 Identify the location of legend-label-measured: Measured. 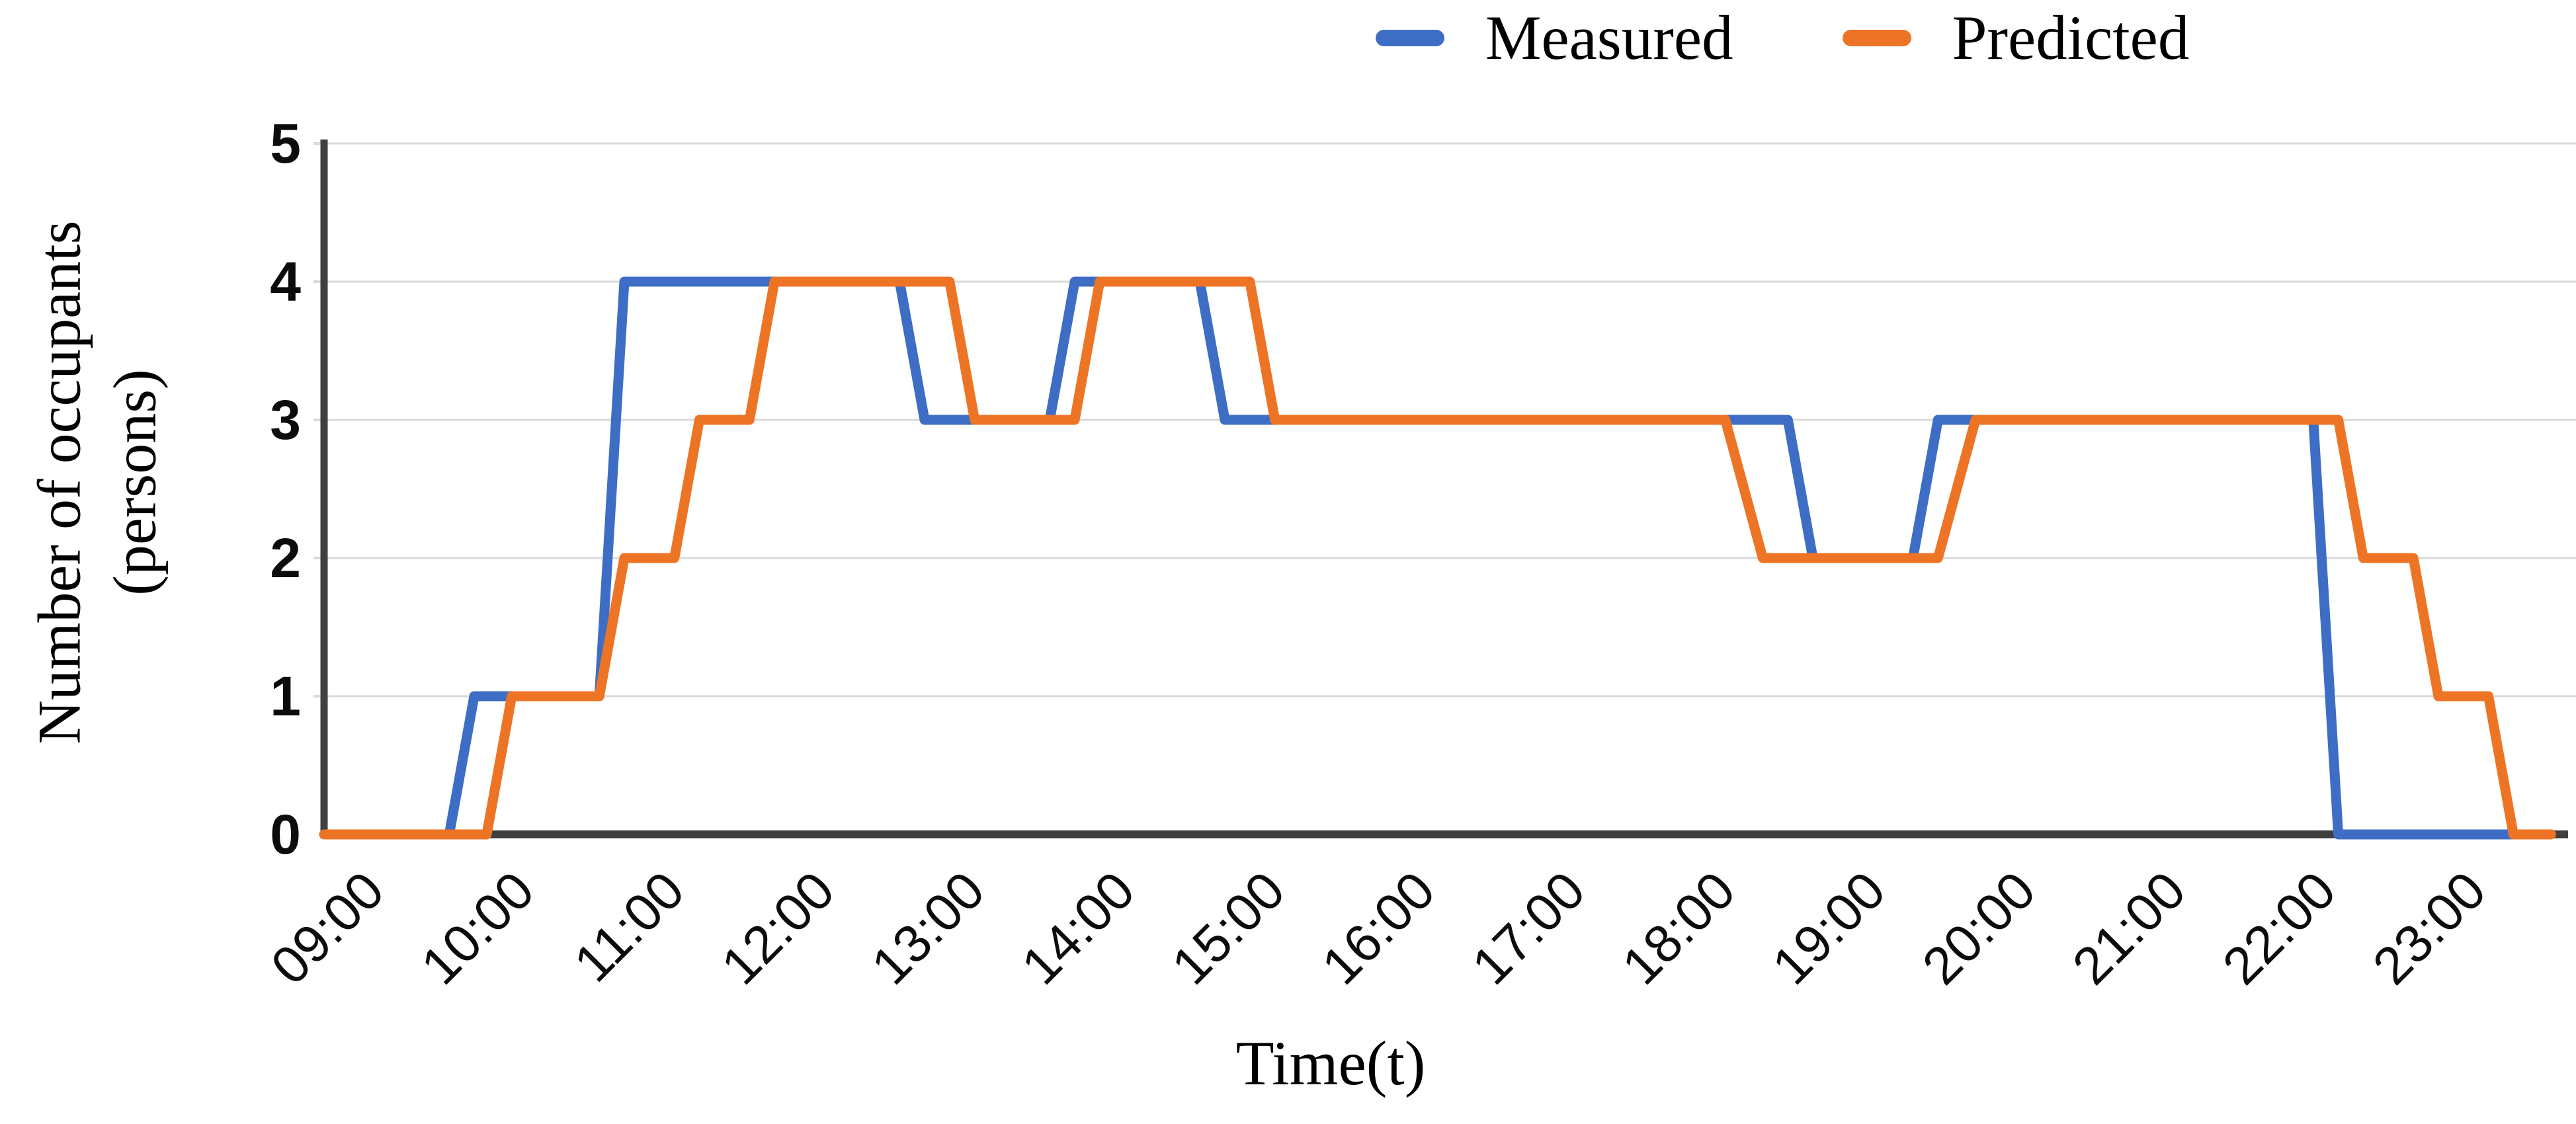
(1609, 38).